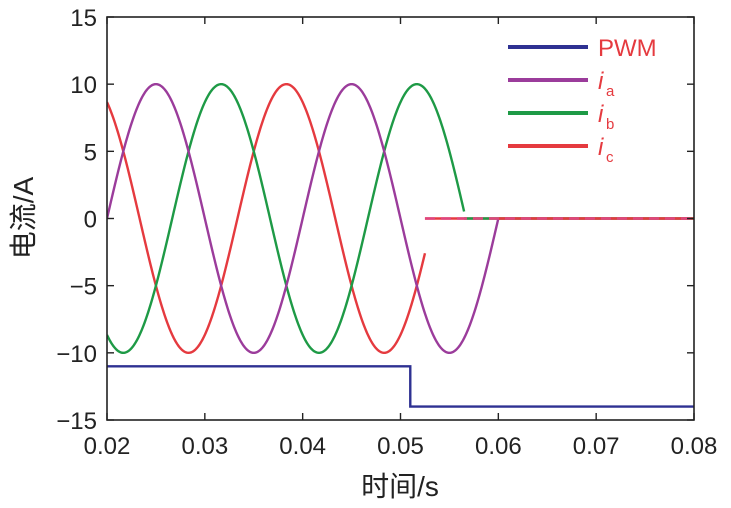 This screenshot has height=508, width=731. Describe the element at coordinates (596, 446) in the screenshot. I see `x-tick-label: 0.07` at that location.